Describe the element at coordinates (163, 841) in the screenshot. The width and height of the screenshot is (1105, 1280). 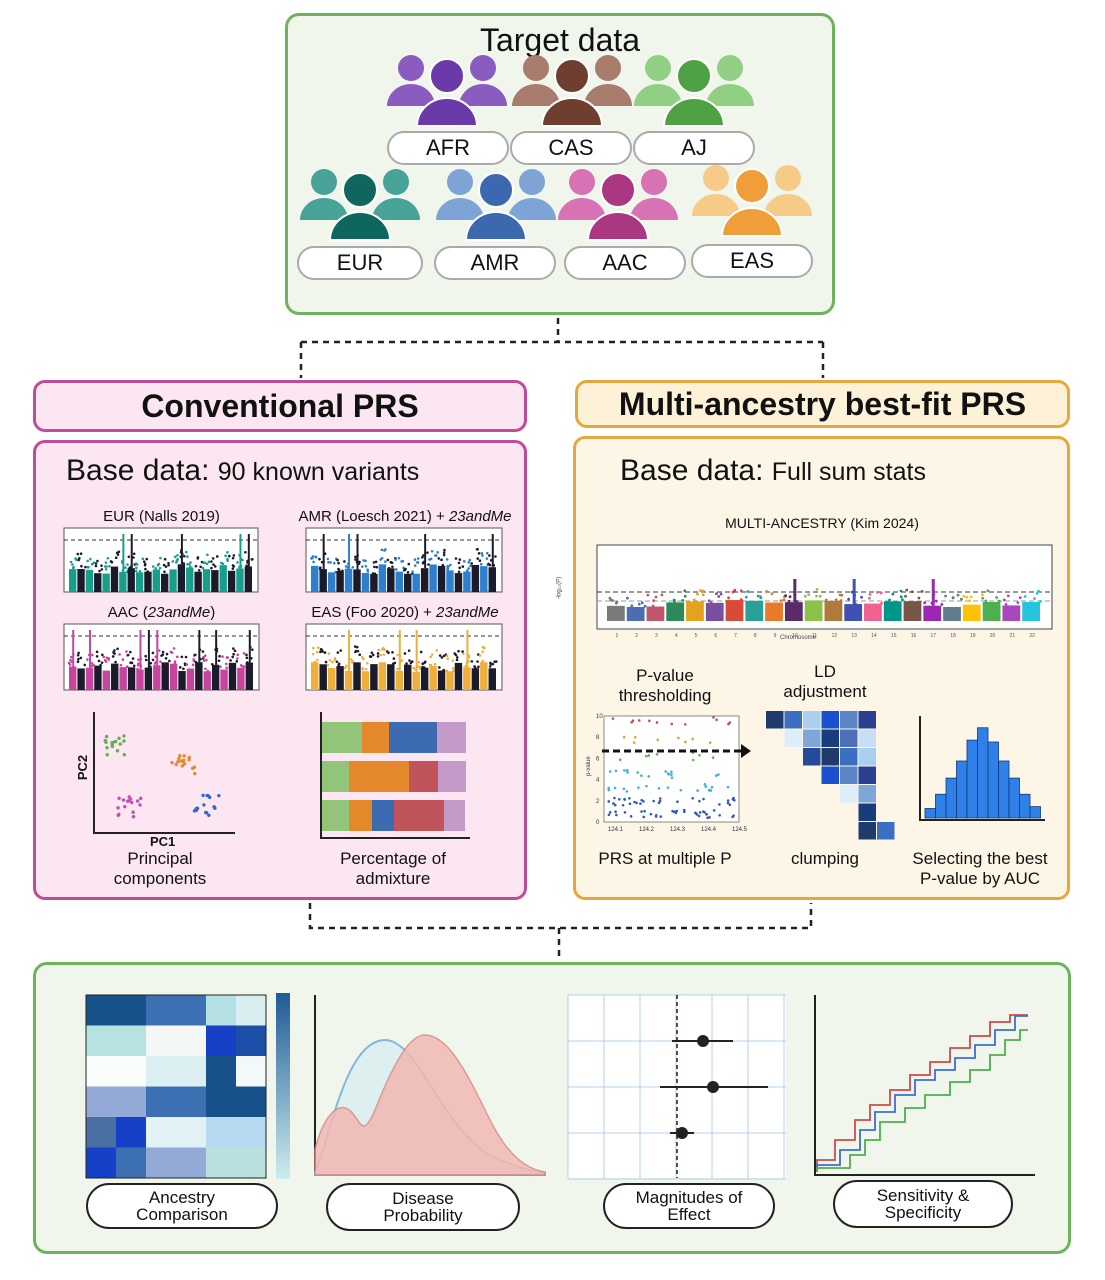
I see `pca-xlabel: PC1` at that location.